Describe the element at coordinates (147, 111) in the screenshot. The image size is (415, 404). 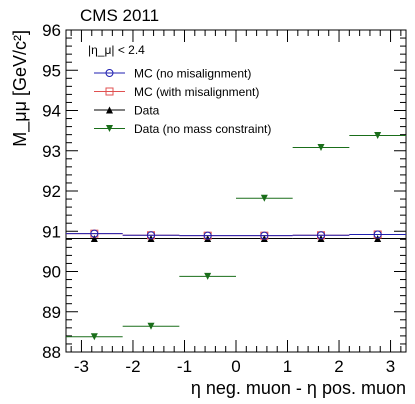
I see `legend-label: Data` at that location.